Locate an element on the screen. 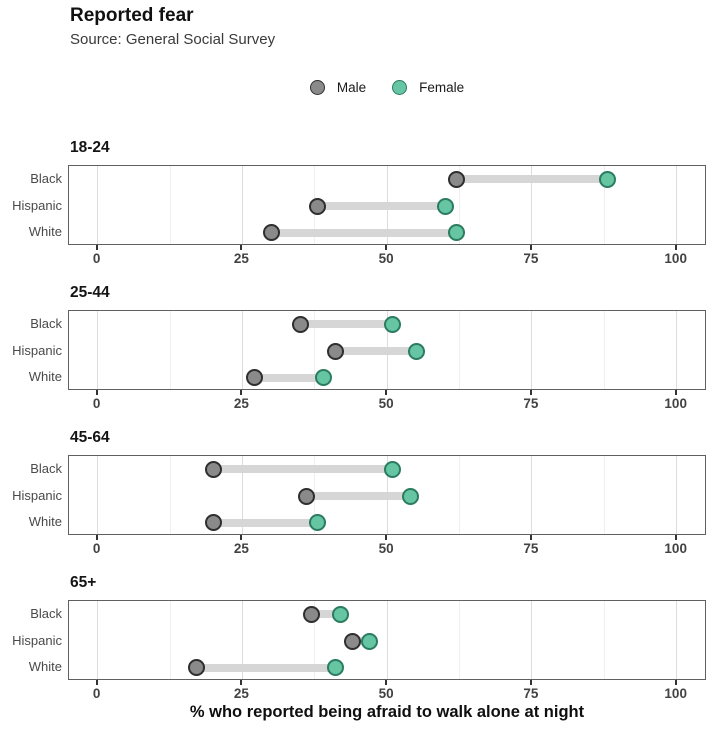 This screenshot has width=714, height=733. chart-subtitle: Source: General Social Survey is located at coordinates (173, 39).